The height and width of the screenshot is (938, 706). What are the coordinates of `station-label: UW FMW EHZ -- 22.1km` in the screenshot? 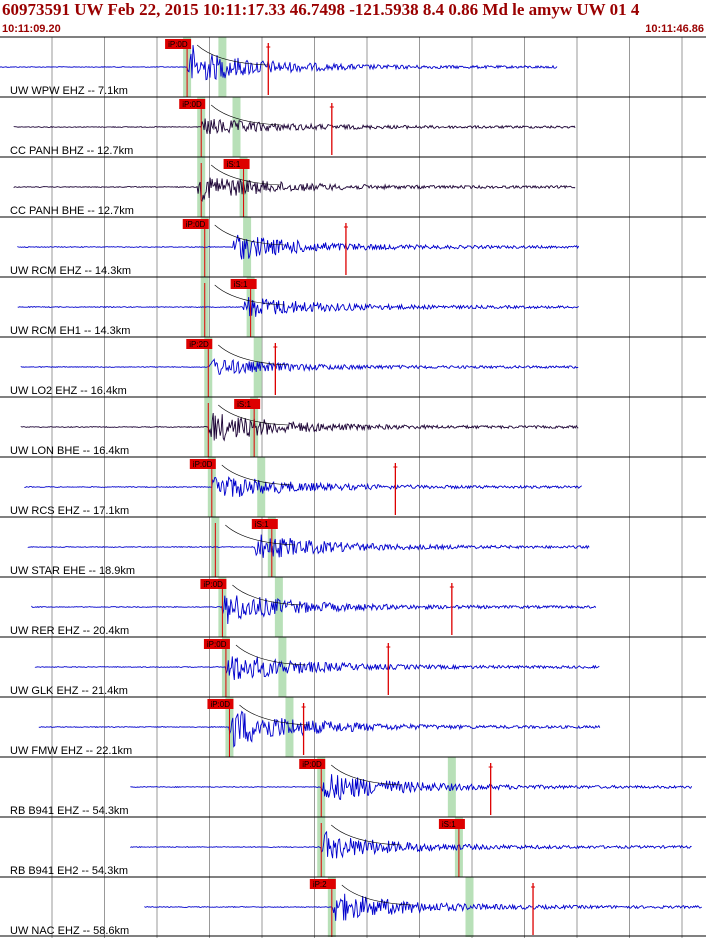 It's located at (71, 751).